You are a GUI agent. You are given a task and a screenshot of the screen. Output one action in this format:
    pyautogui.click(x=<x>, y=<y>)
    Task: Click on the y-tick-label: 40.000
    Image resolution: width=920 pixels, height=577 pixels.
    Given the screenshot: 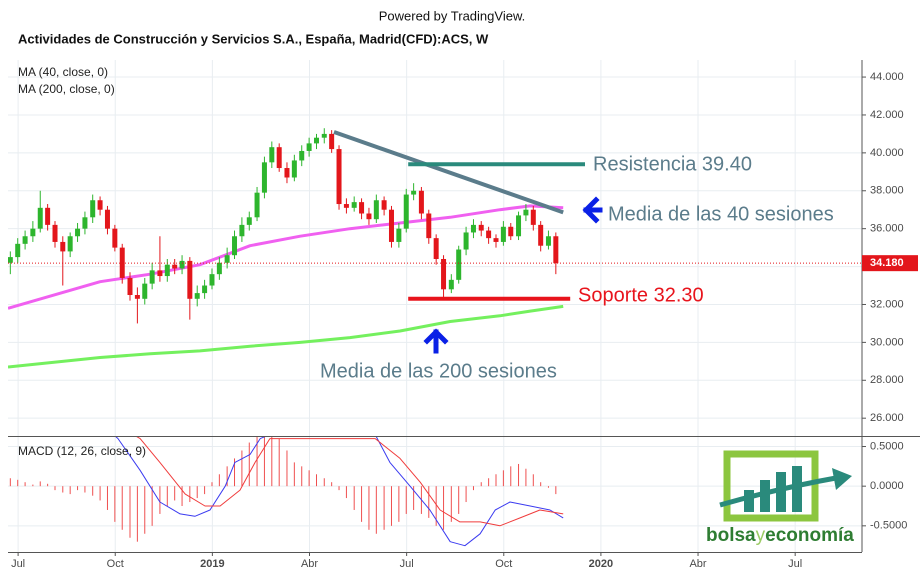 What is the action you would take?
    pyautogui.click(x=887, y=153)
    